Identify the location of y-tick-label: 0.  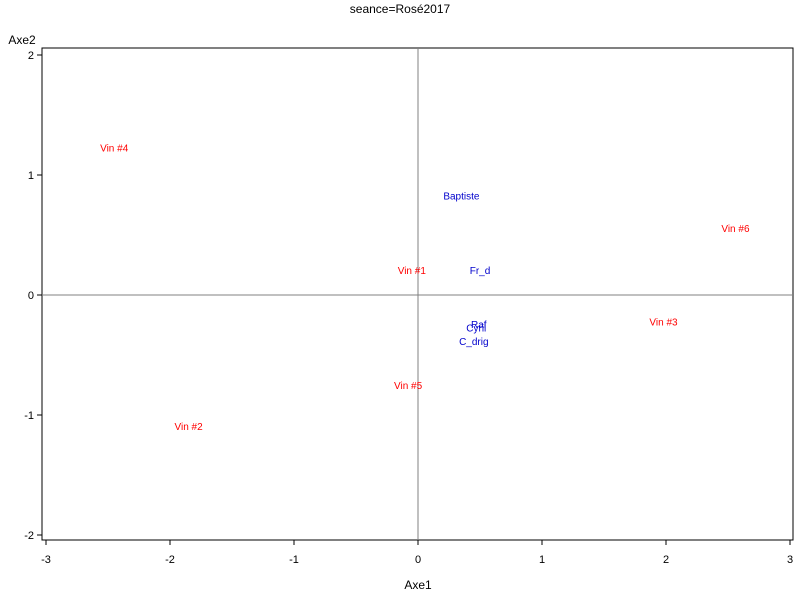
(31, 296).